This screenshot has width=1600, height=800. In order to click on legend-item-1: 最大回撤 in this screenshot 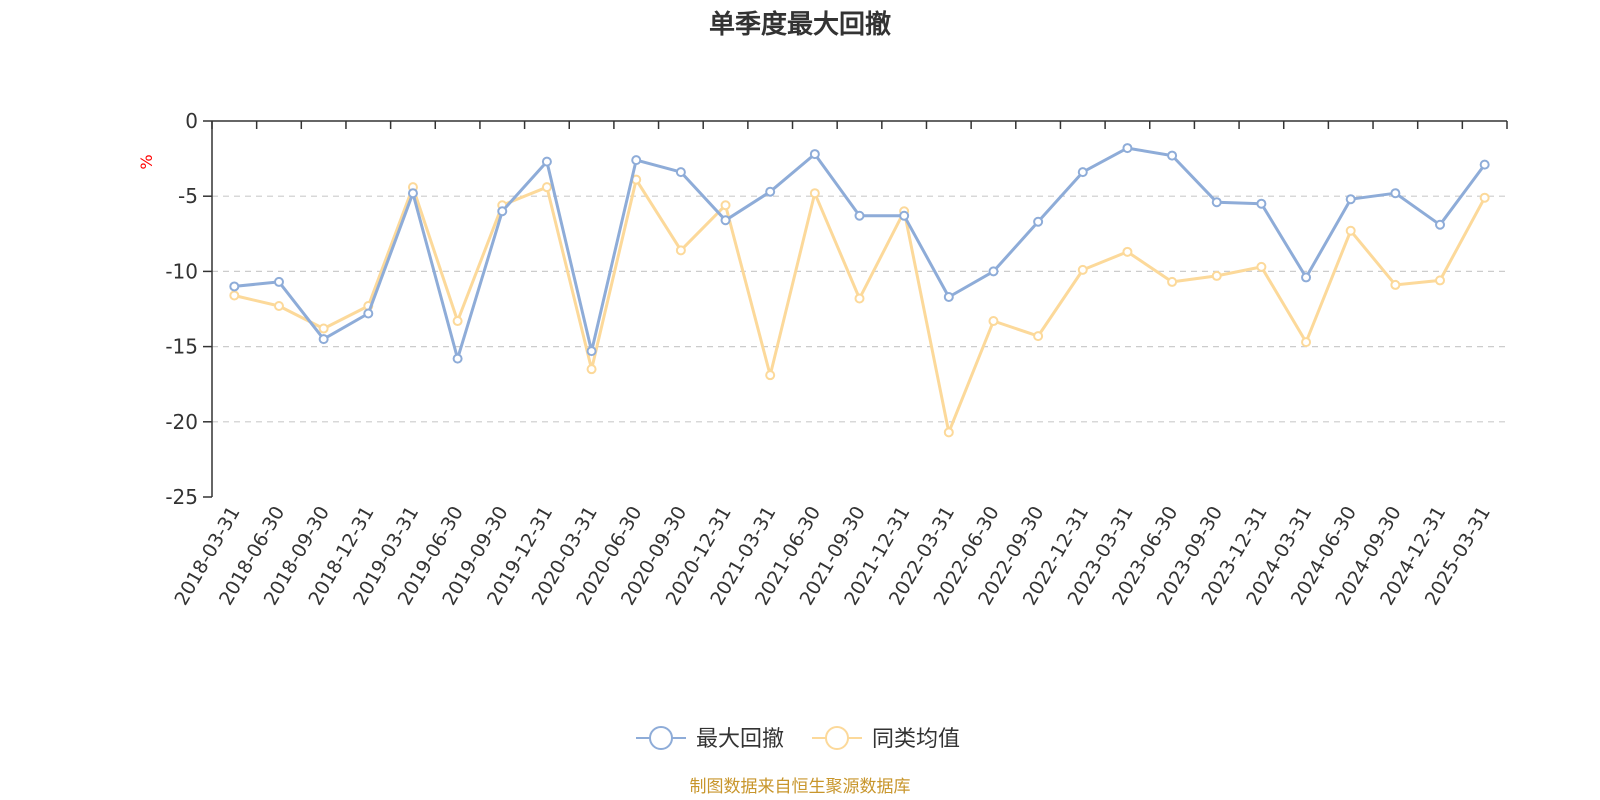, I will do `click(710, 739)`.